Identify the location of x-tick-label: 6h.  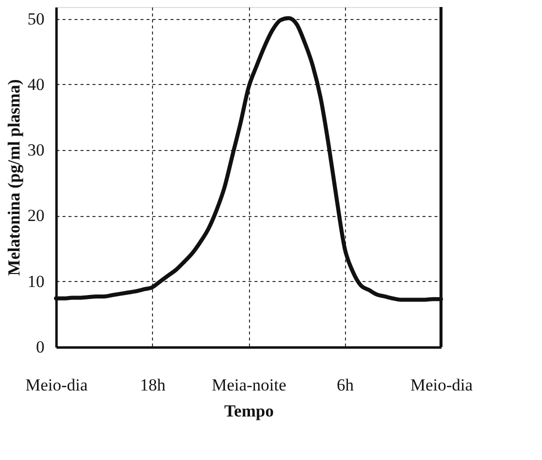
(345, 385).